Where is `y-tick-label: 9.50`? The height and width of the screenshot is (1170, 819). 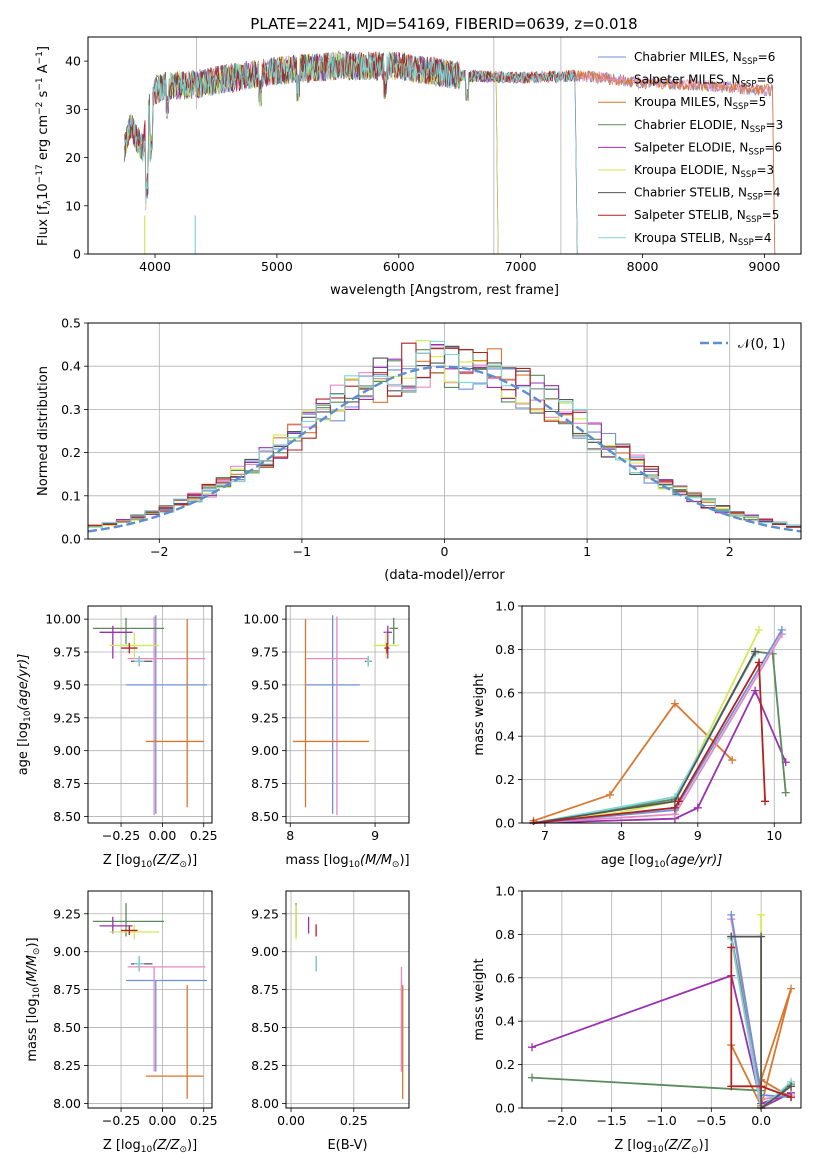
y-tick-label: 9.50 is located at coordinates (265, 684).